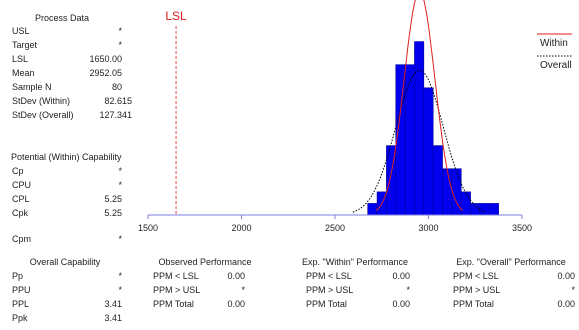 The height and width of the screenshot is (330, 579). Describe the element at coordinates (428, 228) in the screenshot. I see `x-tick-label: 3000` at that location.